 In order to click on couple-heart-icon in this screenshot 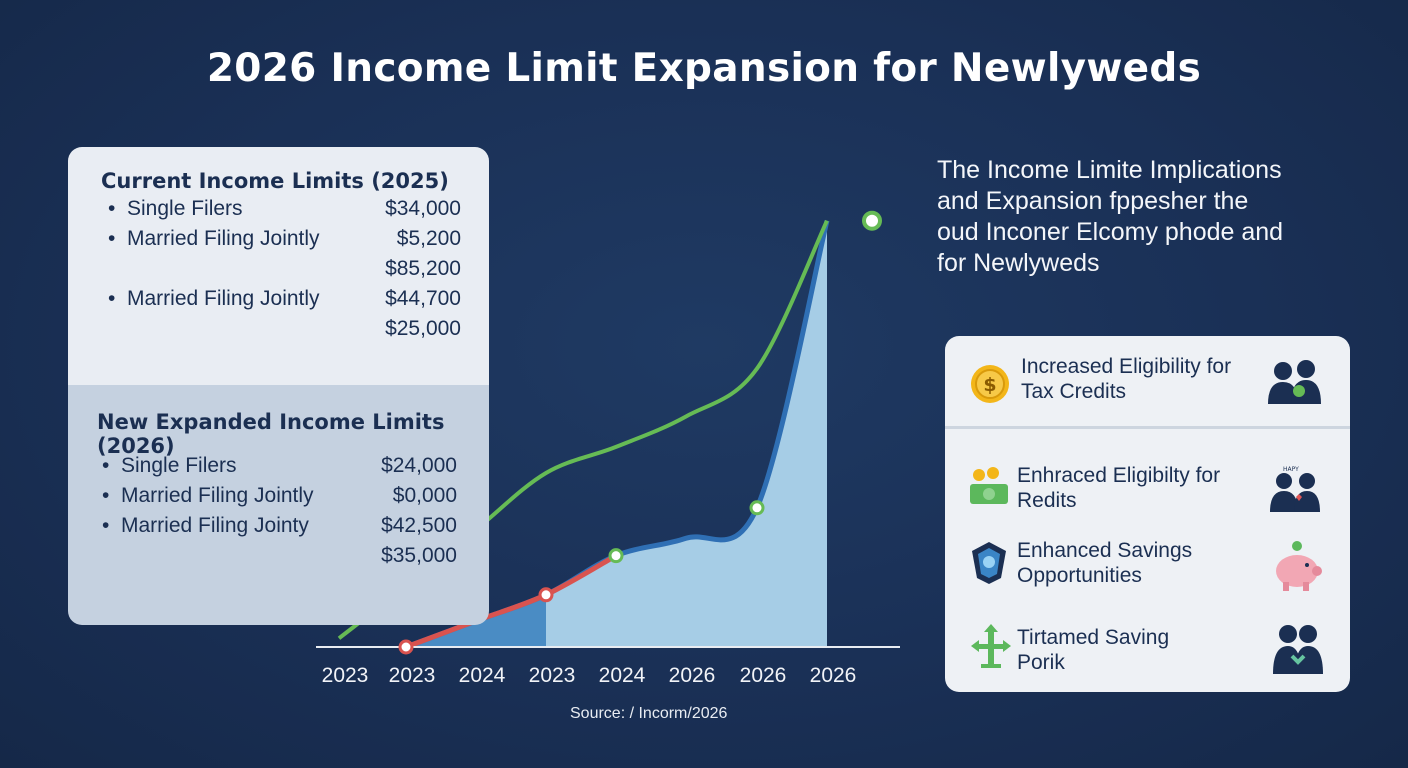, I will do `click(1298, 649)`.